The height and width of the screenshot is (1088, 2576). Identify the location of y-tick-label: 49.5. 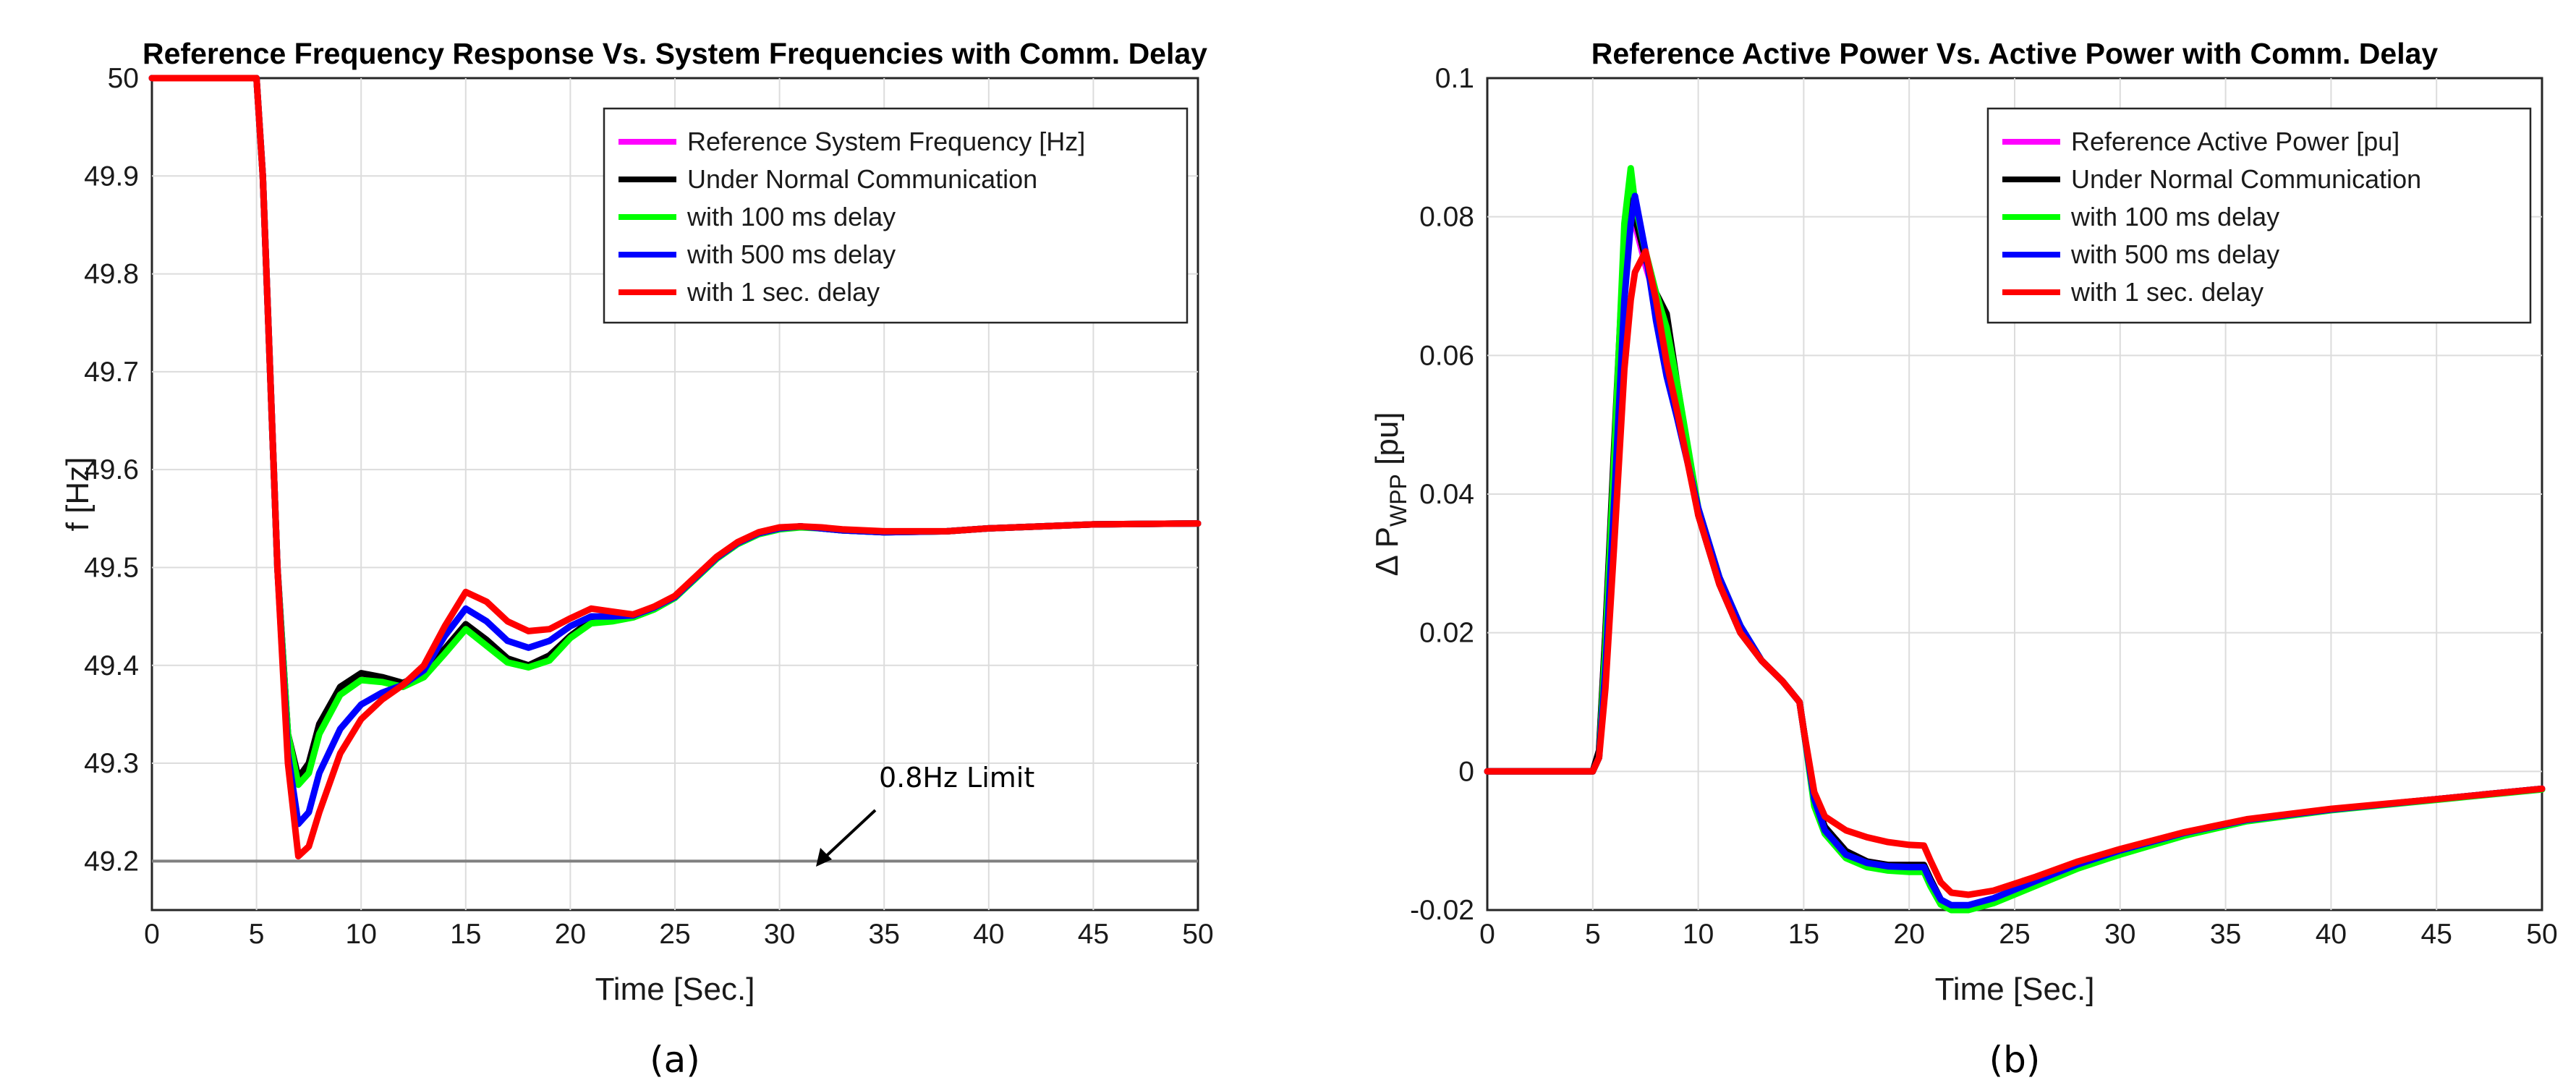
(111, 567).